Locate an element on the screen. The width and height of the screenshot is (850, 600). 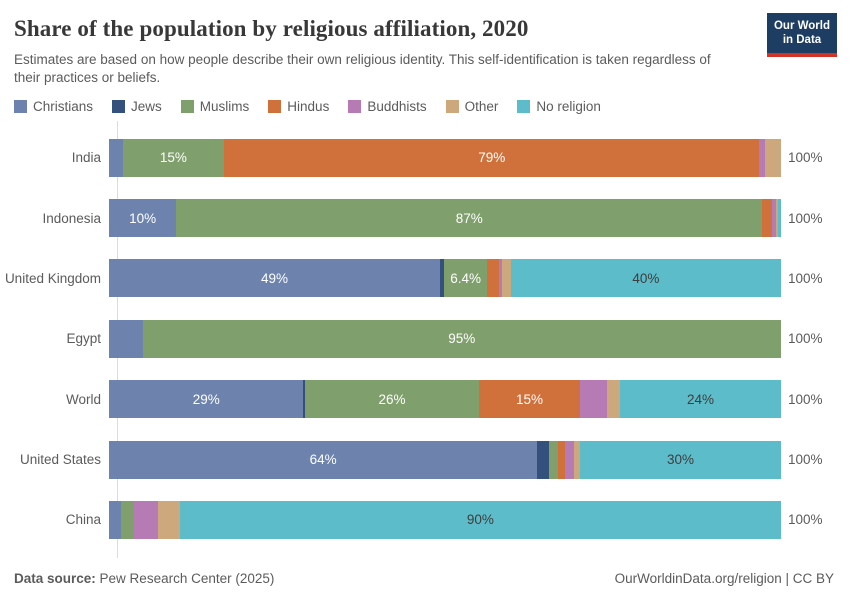
segment-world-hindus: 15% is located at coordinates (529, 399).